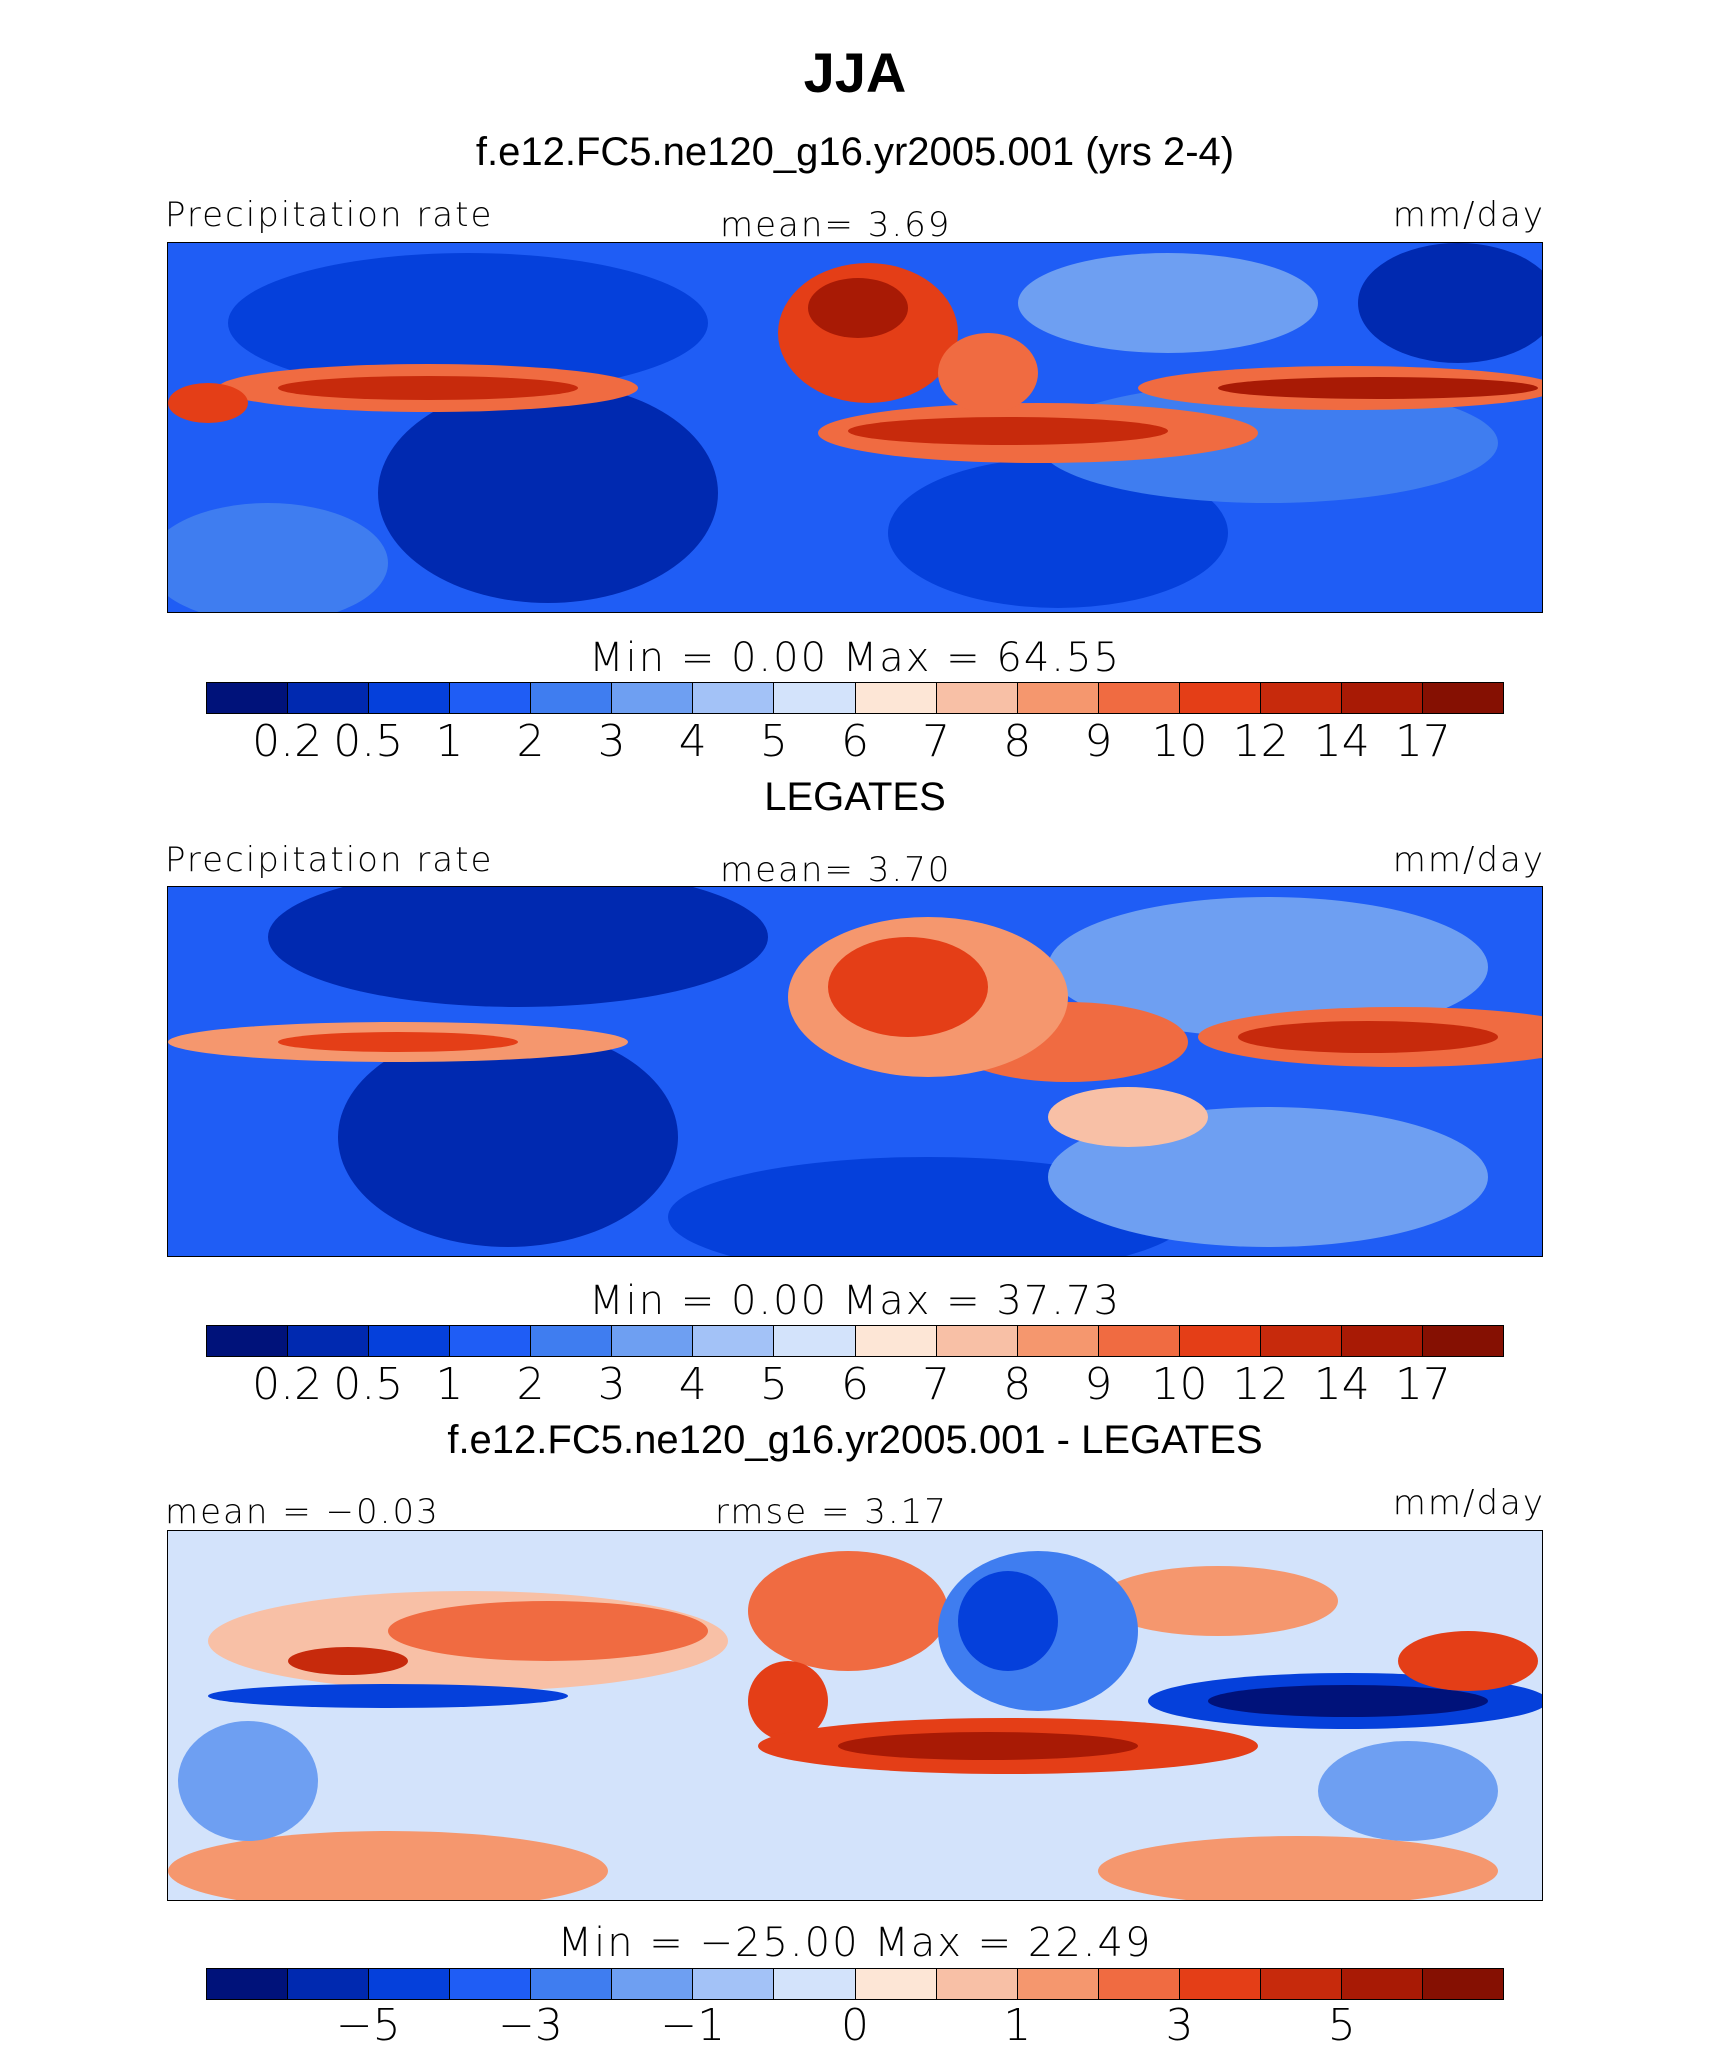  I want to click on panel1-map, so click(855, 427).